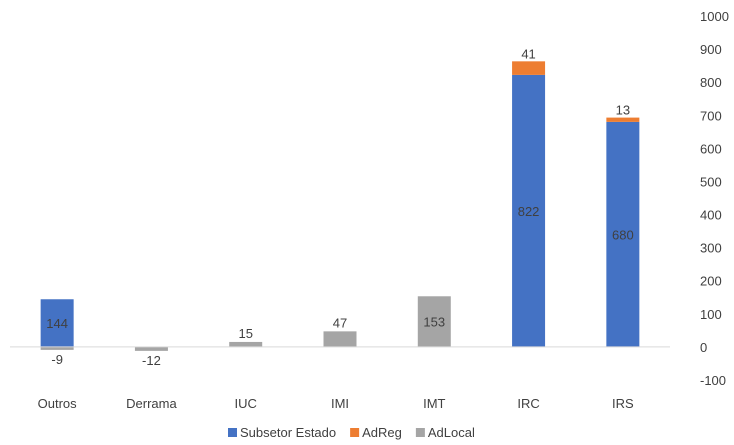 This screenshot has width=734, height=445. Describe the element at coordinates (246, 403) in the screenshot. I see `x-tick-label-iuc: IUC` at that location.